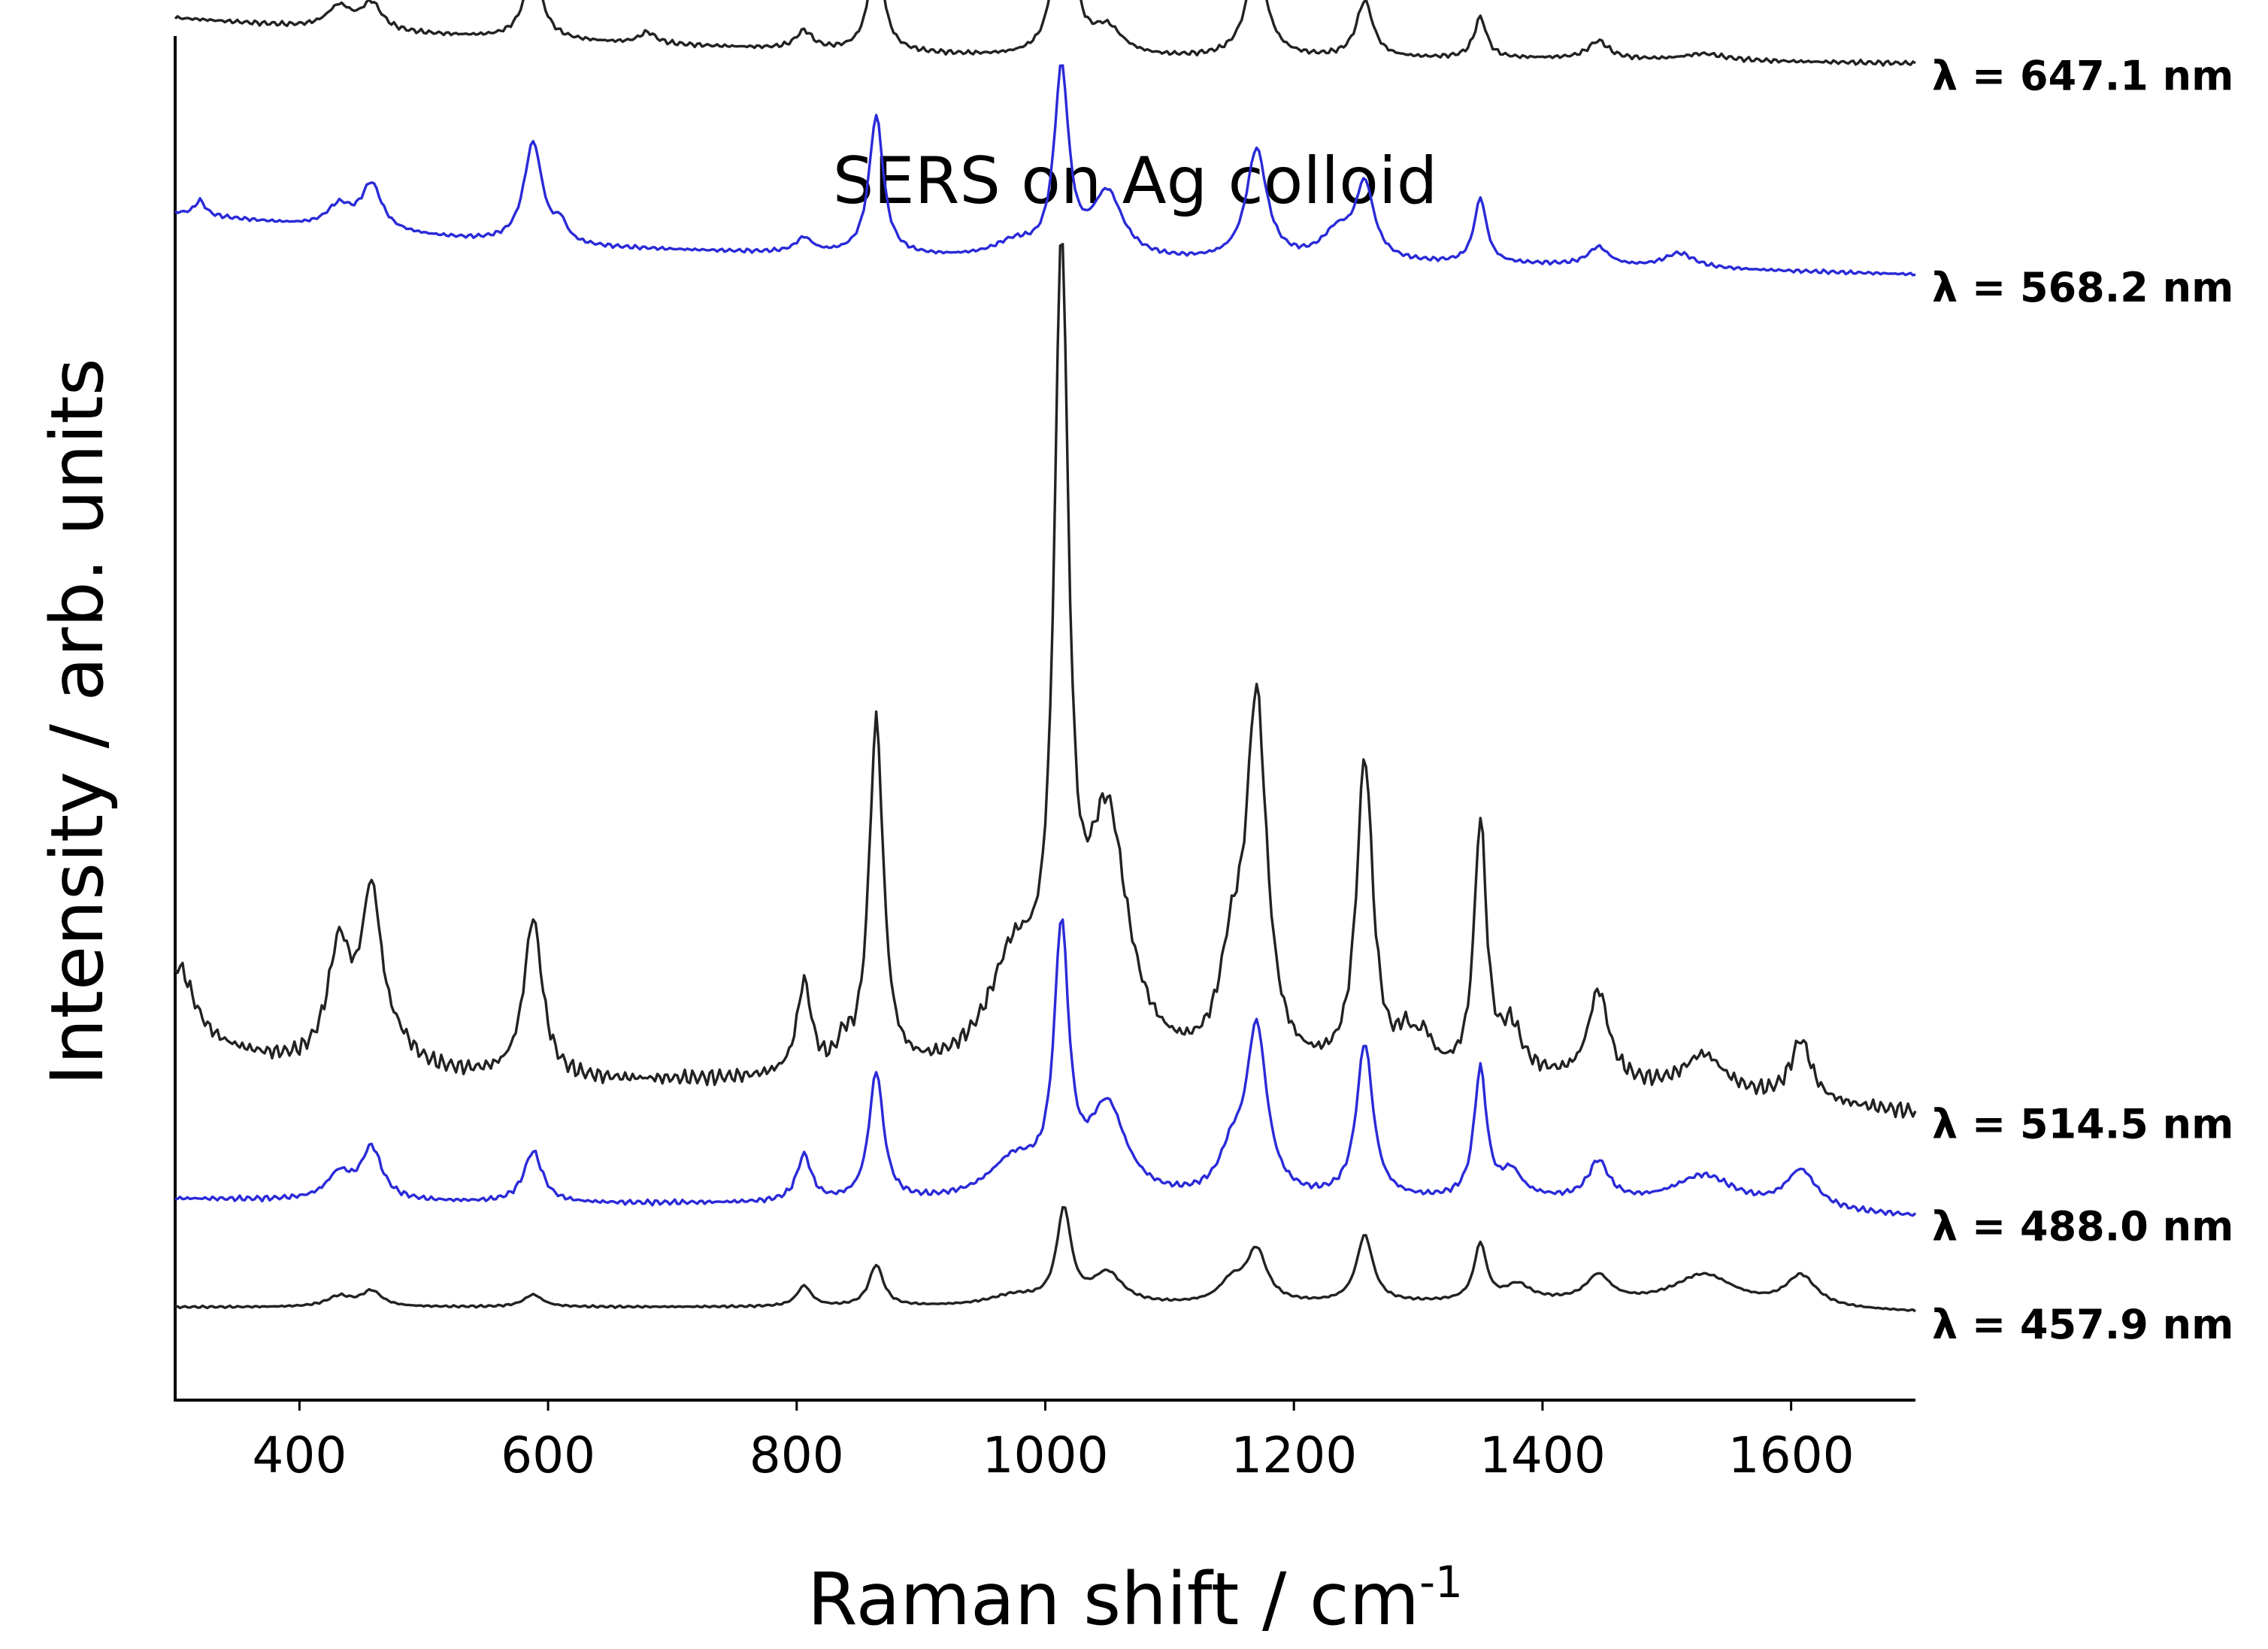 Image resolution: width=2268 pixels, height=1649 pixels. What do you see at coordinates (1294, 1455) in the screenshot?
I see `x-tick-label-1200: 1200` at bounding box center [1294, 1455].